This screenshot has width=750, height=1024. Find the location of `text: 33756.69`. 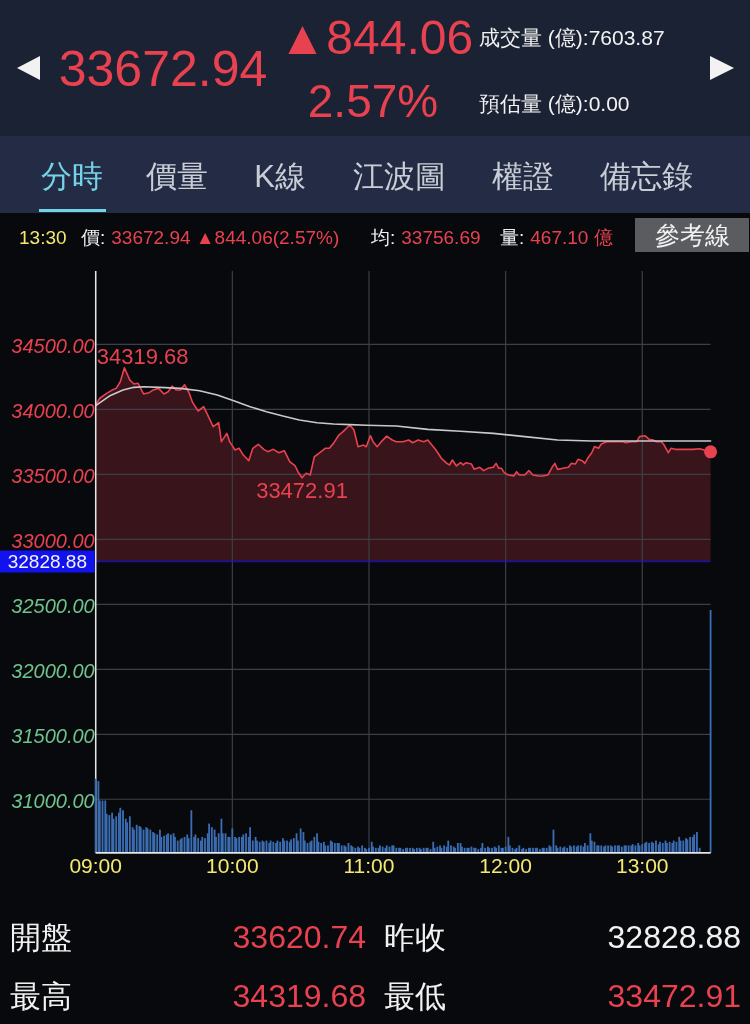

text: 33756.69 is located at coordinates (441, 237).